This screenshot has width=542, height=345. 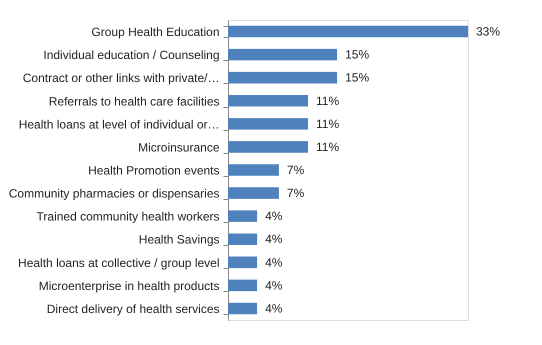 What do you see at coordinates (119, 263) in the screenshot?
I see `y-tick-label: Health loans at collective / group level` at bounding box center [119, 263].